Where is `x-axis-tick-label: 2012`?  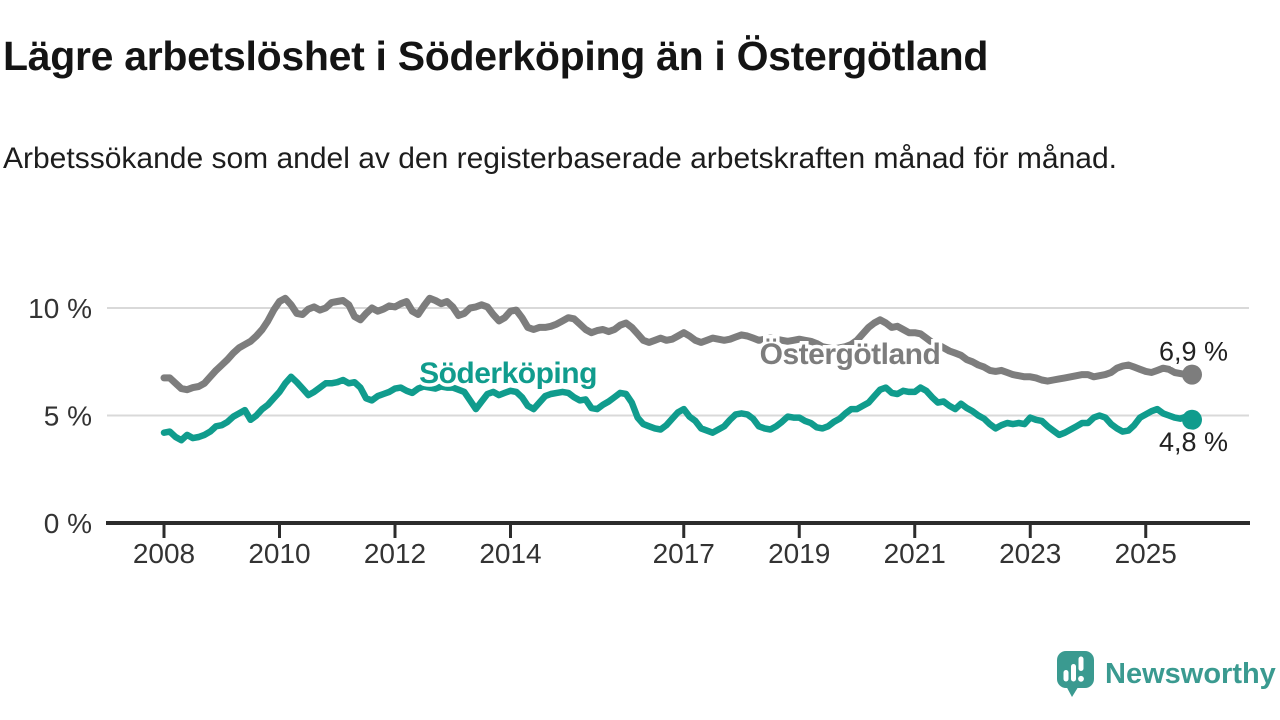
x-axis-tick-label: 2012 is located at coordinates (395, 553).